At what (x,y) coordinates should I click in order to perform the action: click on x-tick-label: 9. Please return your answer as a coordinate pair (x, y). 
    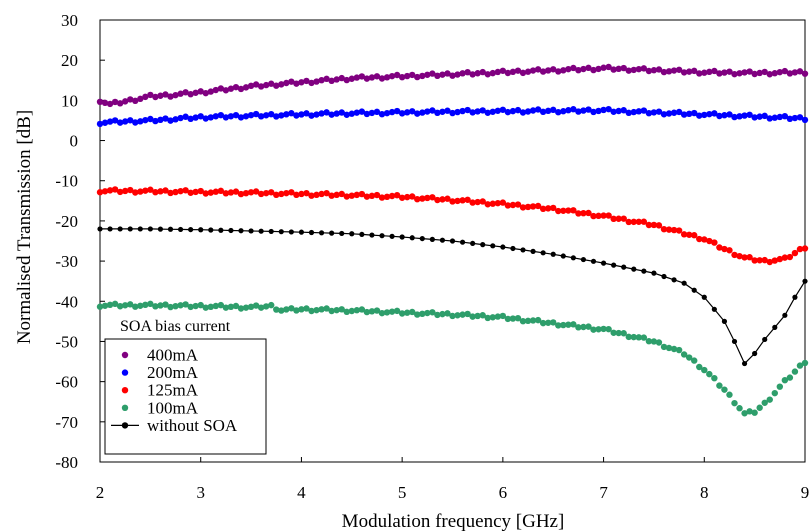
    Looking at the image, I should click on (805, 492).